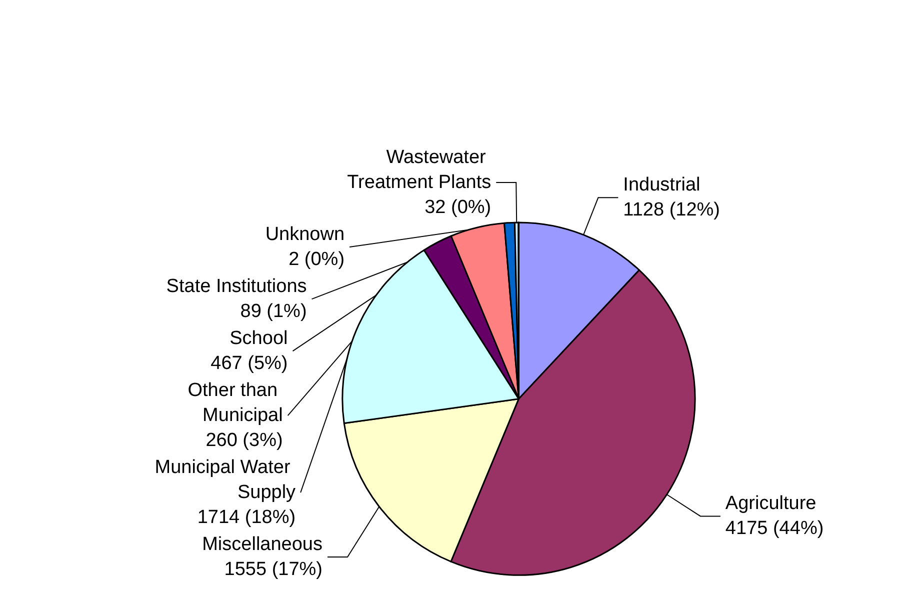 This screenshot has width=923, height=608. Describe the element at coordinates (661, 185) in the screenshot. I see `slice-label: Industrial` at that location.